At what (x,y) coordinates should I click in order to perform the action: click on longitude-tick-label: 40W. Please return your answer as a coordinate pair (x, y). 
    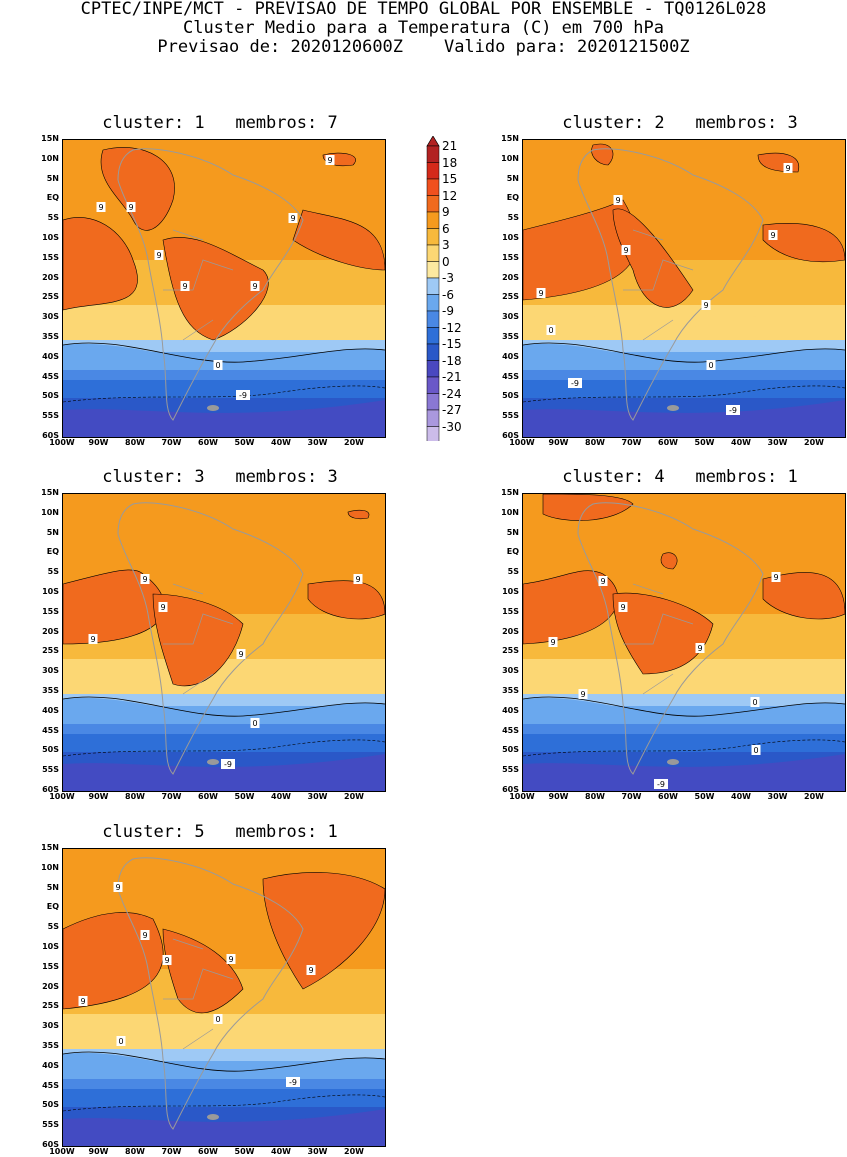
    Looking at the image, I should click on (281, 442).